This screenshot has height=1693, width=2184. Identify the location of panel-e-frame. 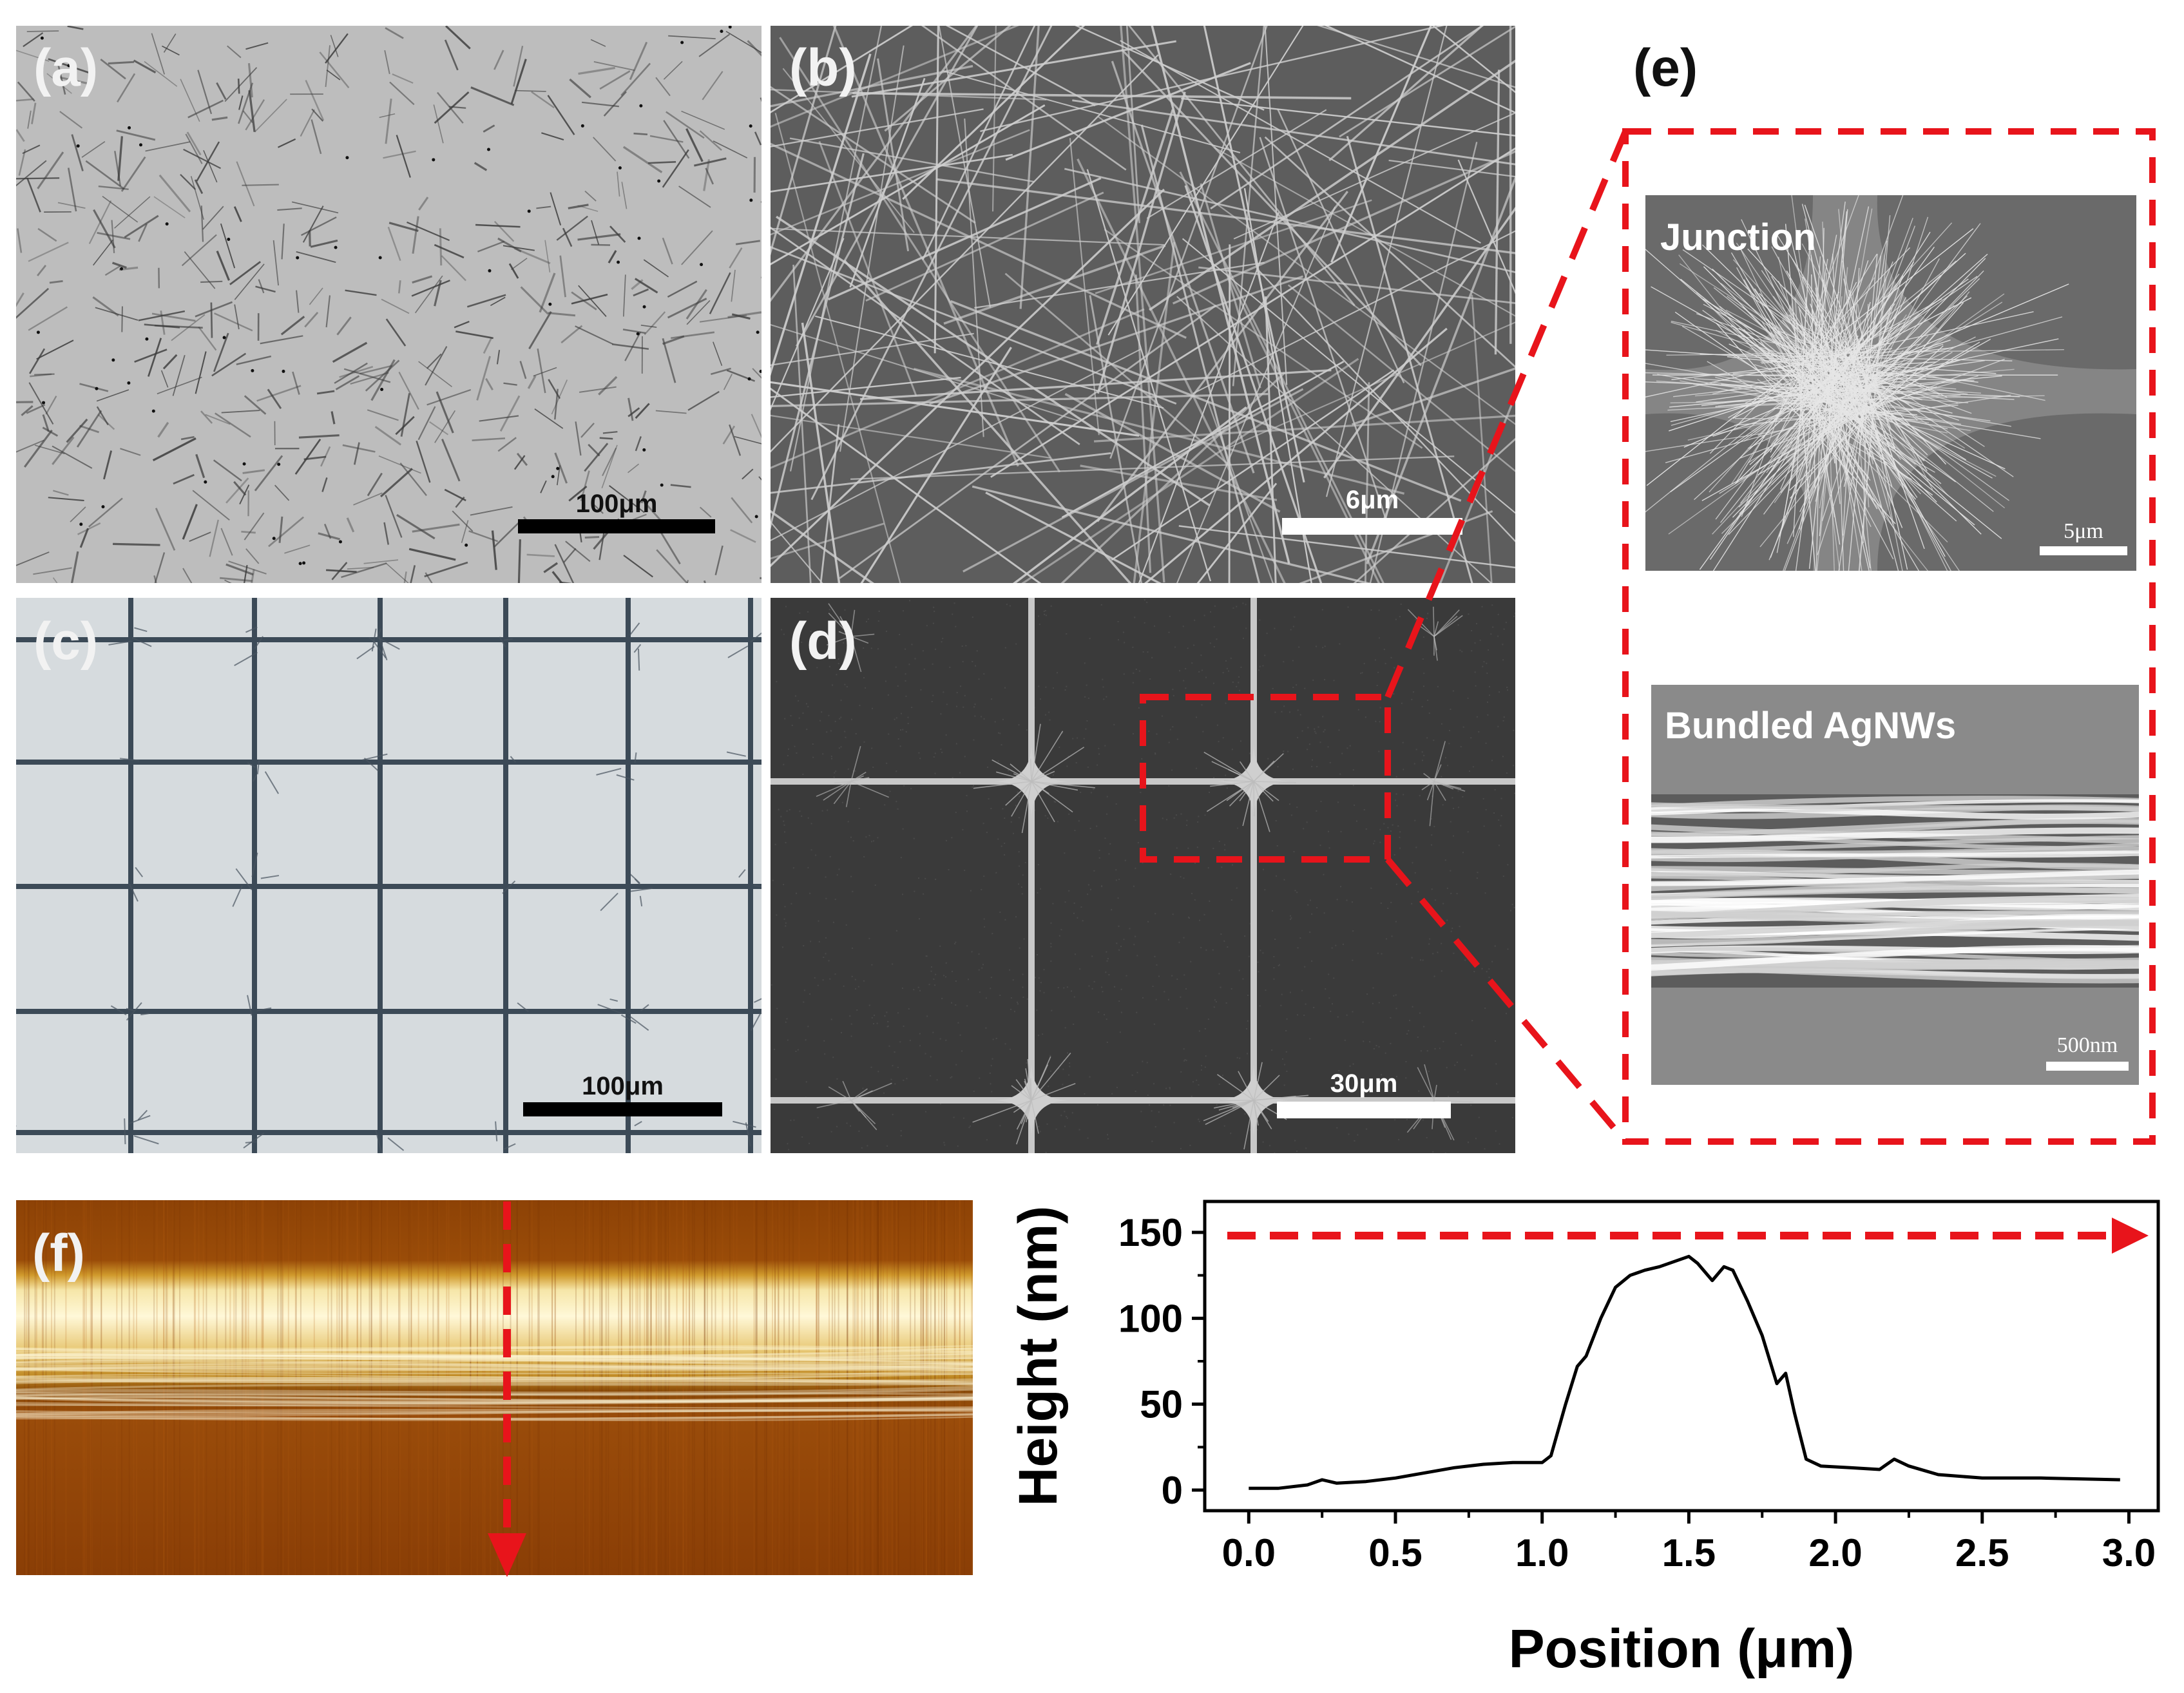
(1889, 636).